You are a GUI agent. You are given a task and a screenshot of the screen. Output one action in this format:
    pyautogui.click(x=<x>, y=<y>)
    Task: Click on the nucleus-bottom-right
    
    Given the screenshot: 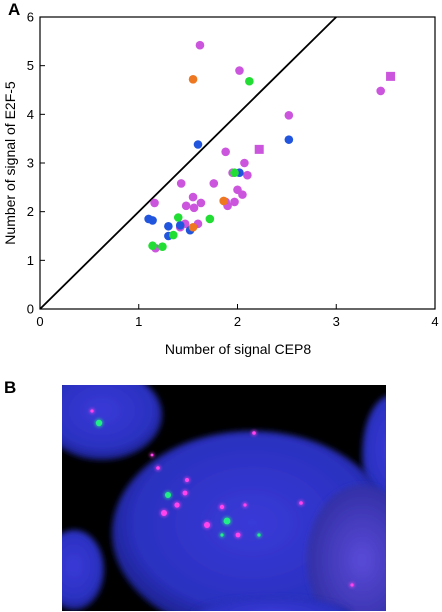 What is the action you would take?
    pyautogui.click(x=346, y=548)
    